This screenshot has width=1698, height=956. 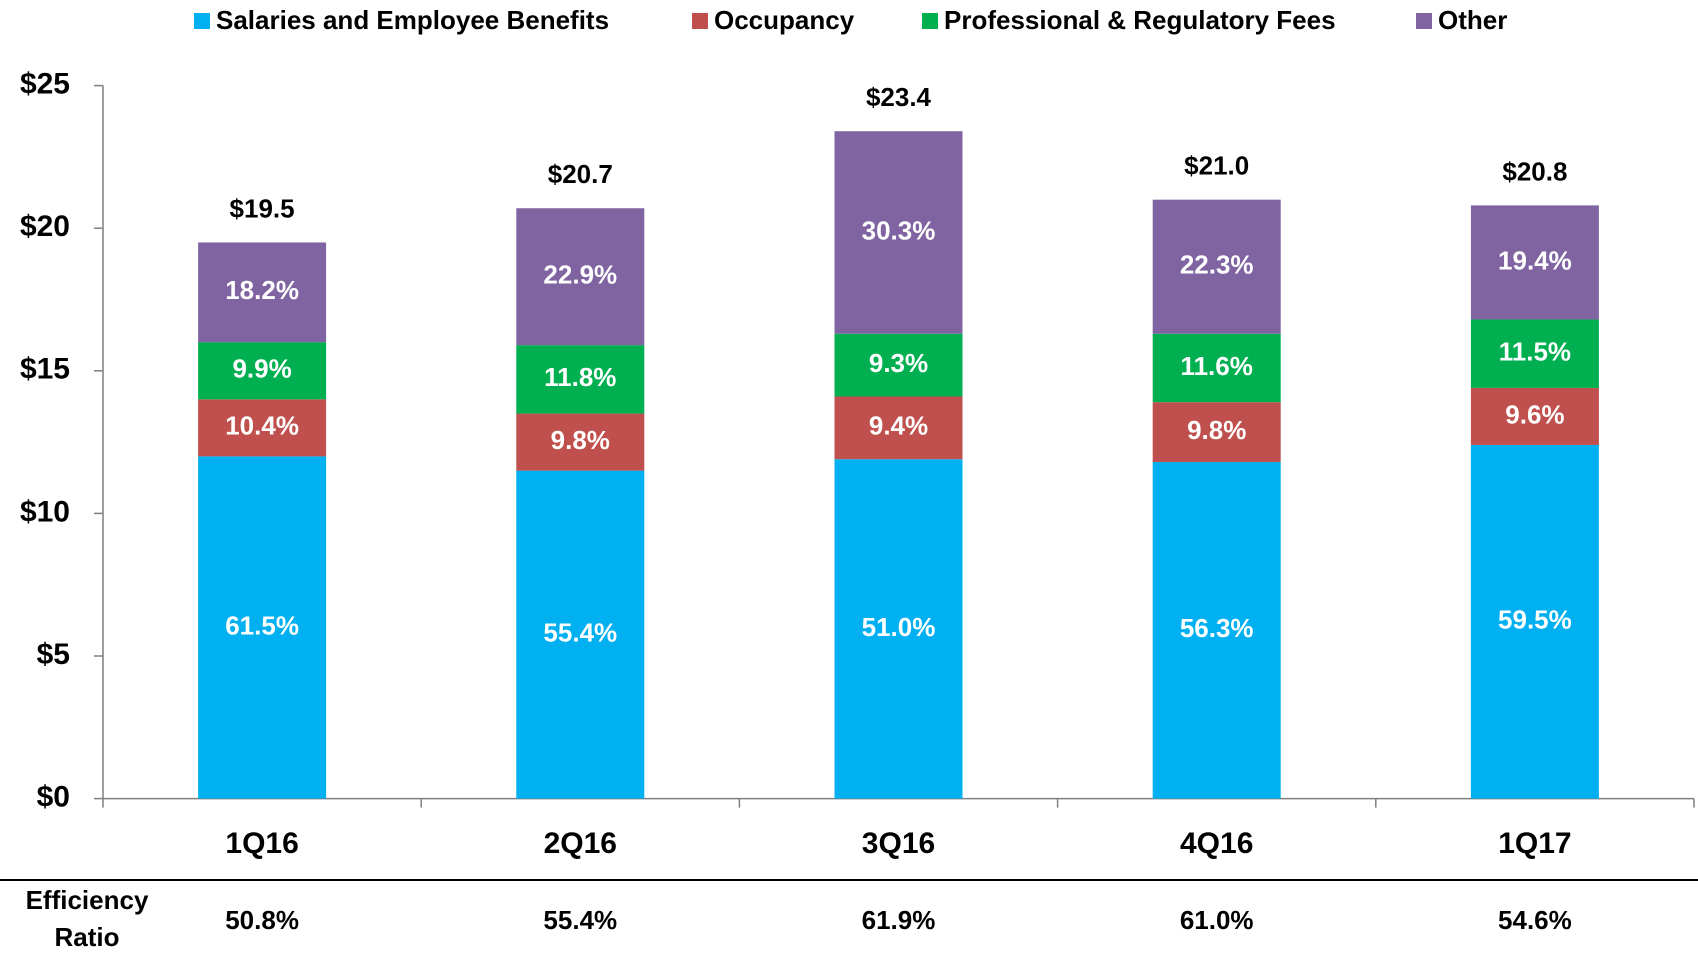 What do you see at coordinates (262, 208) in the screenshot?
I see `total-label: $19.5` at bounding box center [262, 208].